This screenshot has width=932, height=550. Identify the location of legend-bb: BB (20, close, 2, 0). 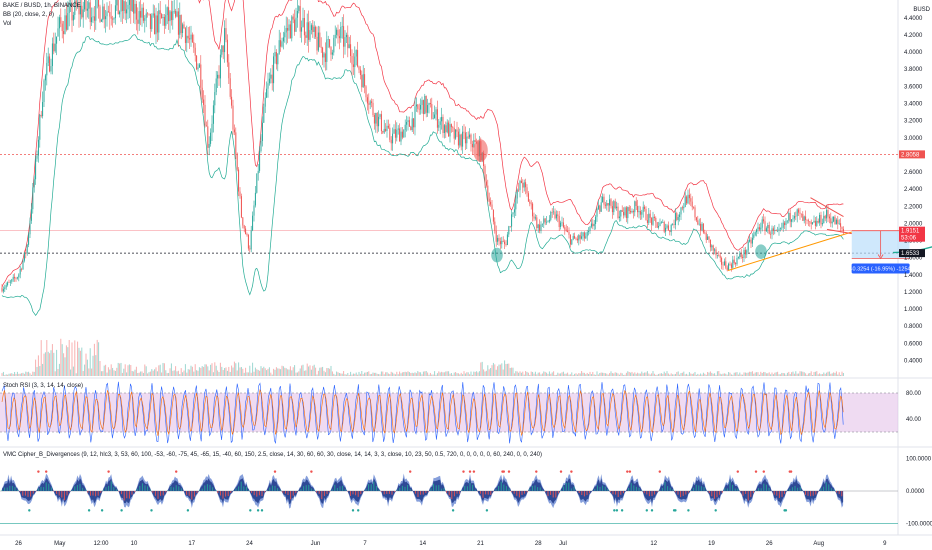
(29, 15).